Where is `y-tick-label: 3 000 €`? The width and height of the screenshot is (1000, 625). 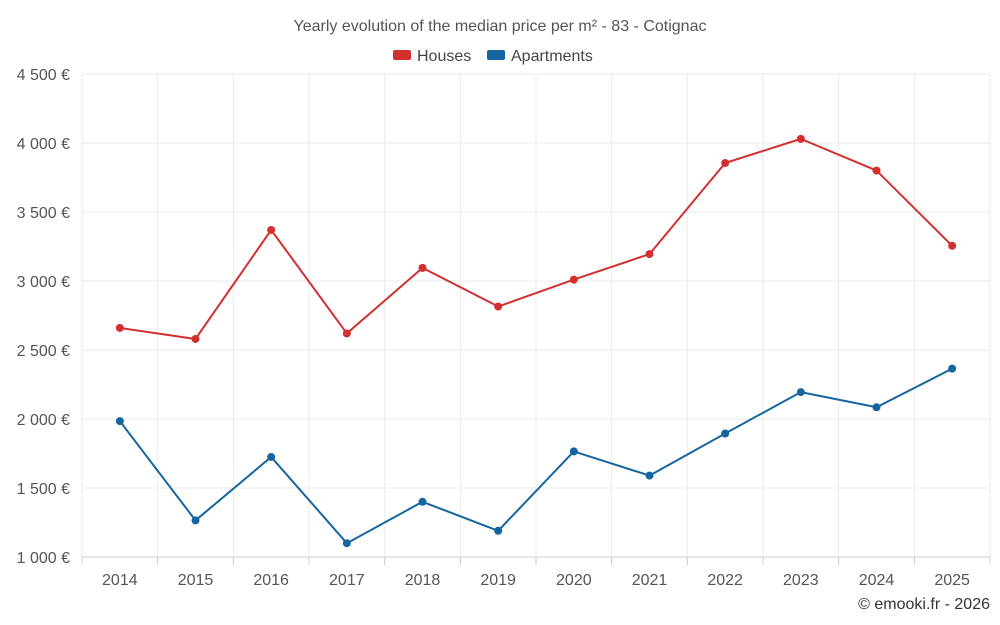
y-tick-label: 3 000 € is located at coordinates (43, 282).